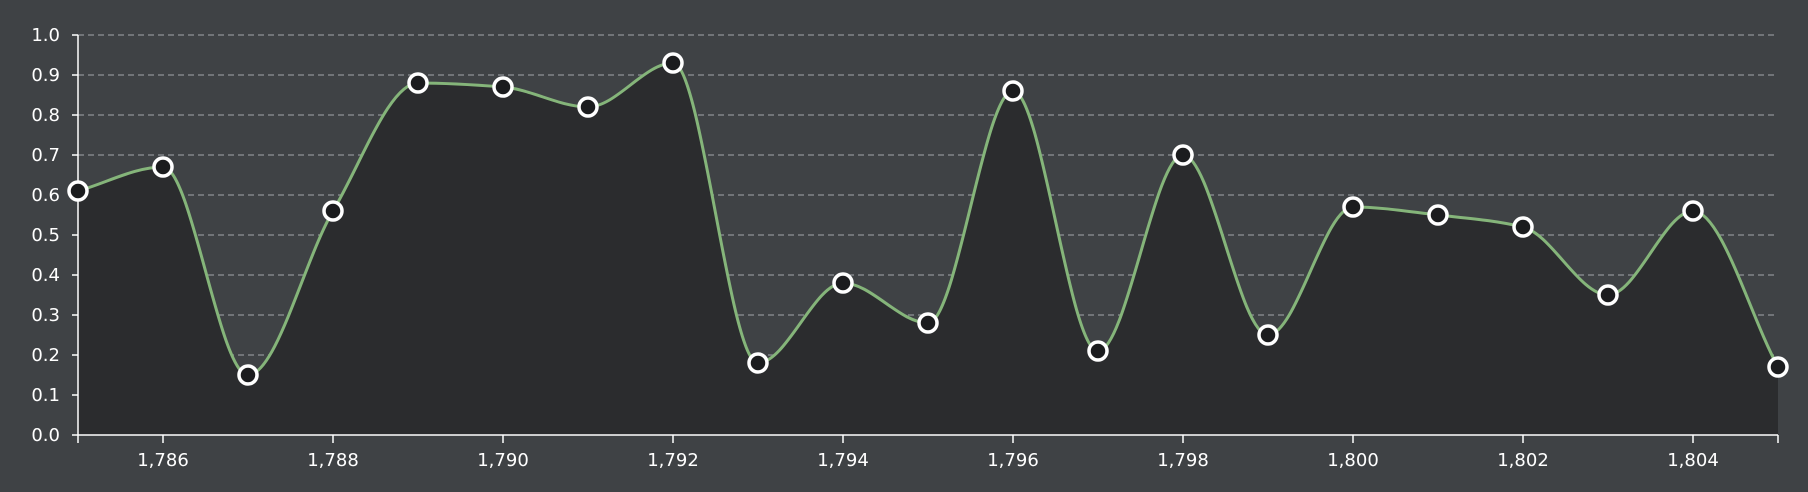 This screenshot has height=492, width=1808. Describe the element at coordinates (45, 75) in the screenshot. I see `y-tick-label: 0.9` at that location.